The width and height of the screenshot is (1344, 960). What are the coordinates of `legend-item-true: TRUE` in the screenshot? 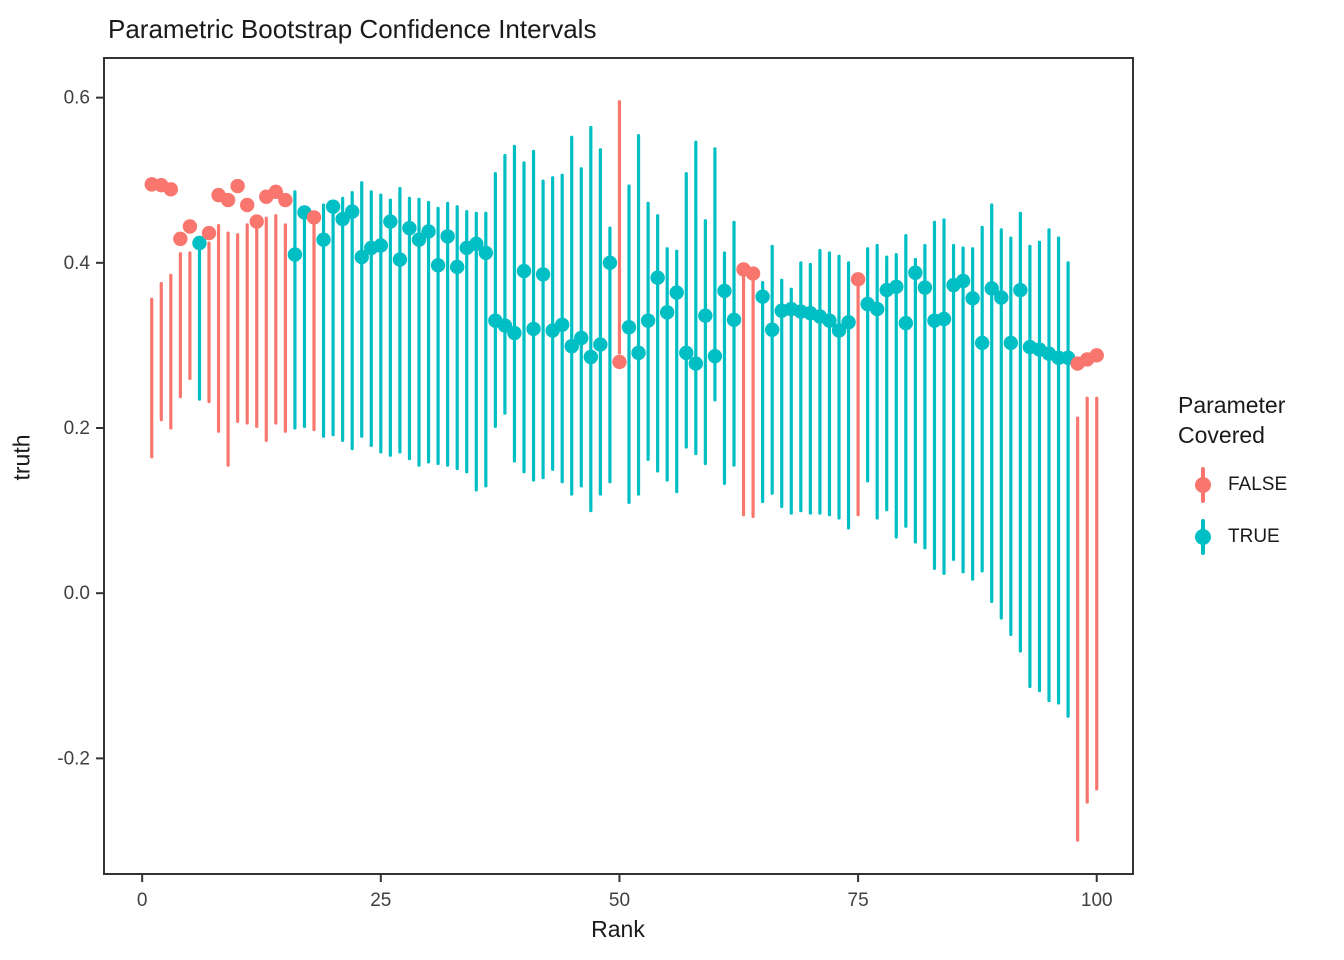 It's located at (1232, 536).